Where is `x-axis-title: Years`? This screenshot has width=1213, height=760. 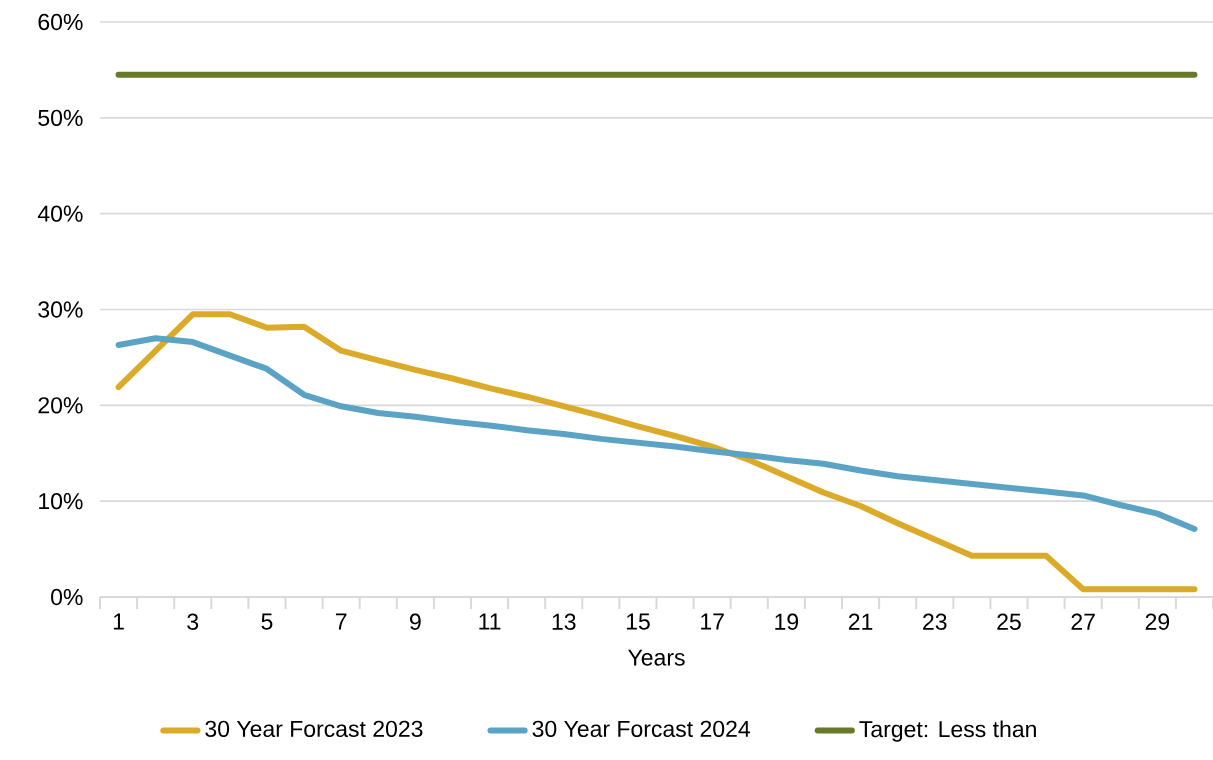
x-axis-title: Years is located at coordinates (656, 657).